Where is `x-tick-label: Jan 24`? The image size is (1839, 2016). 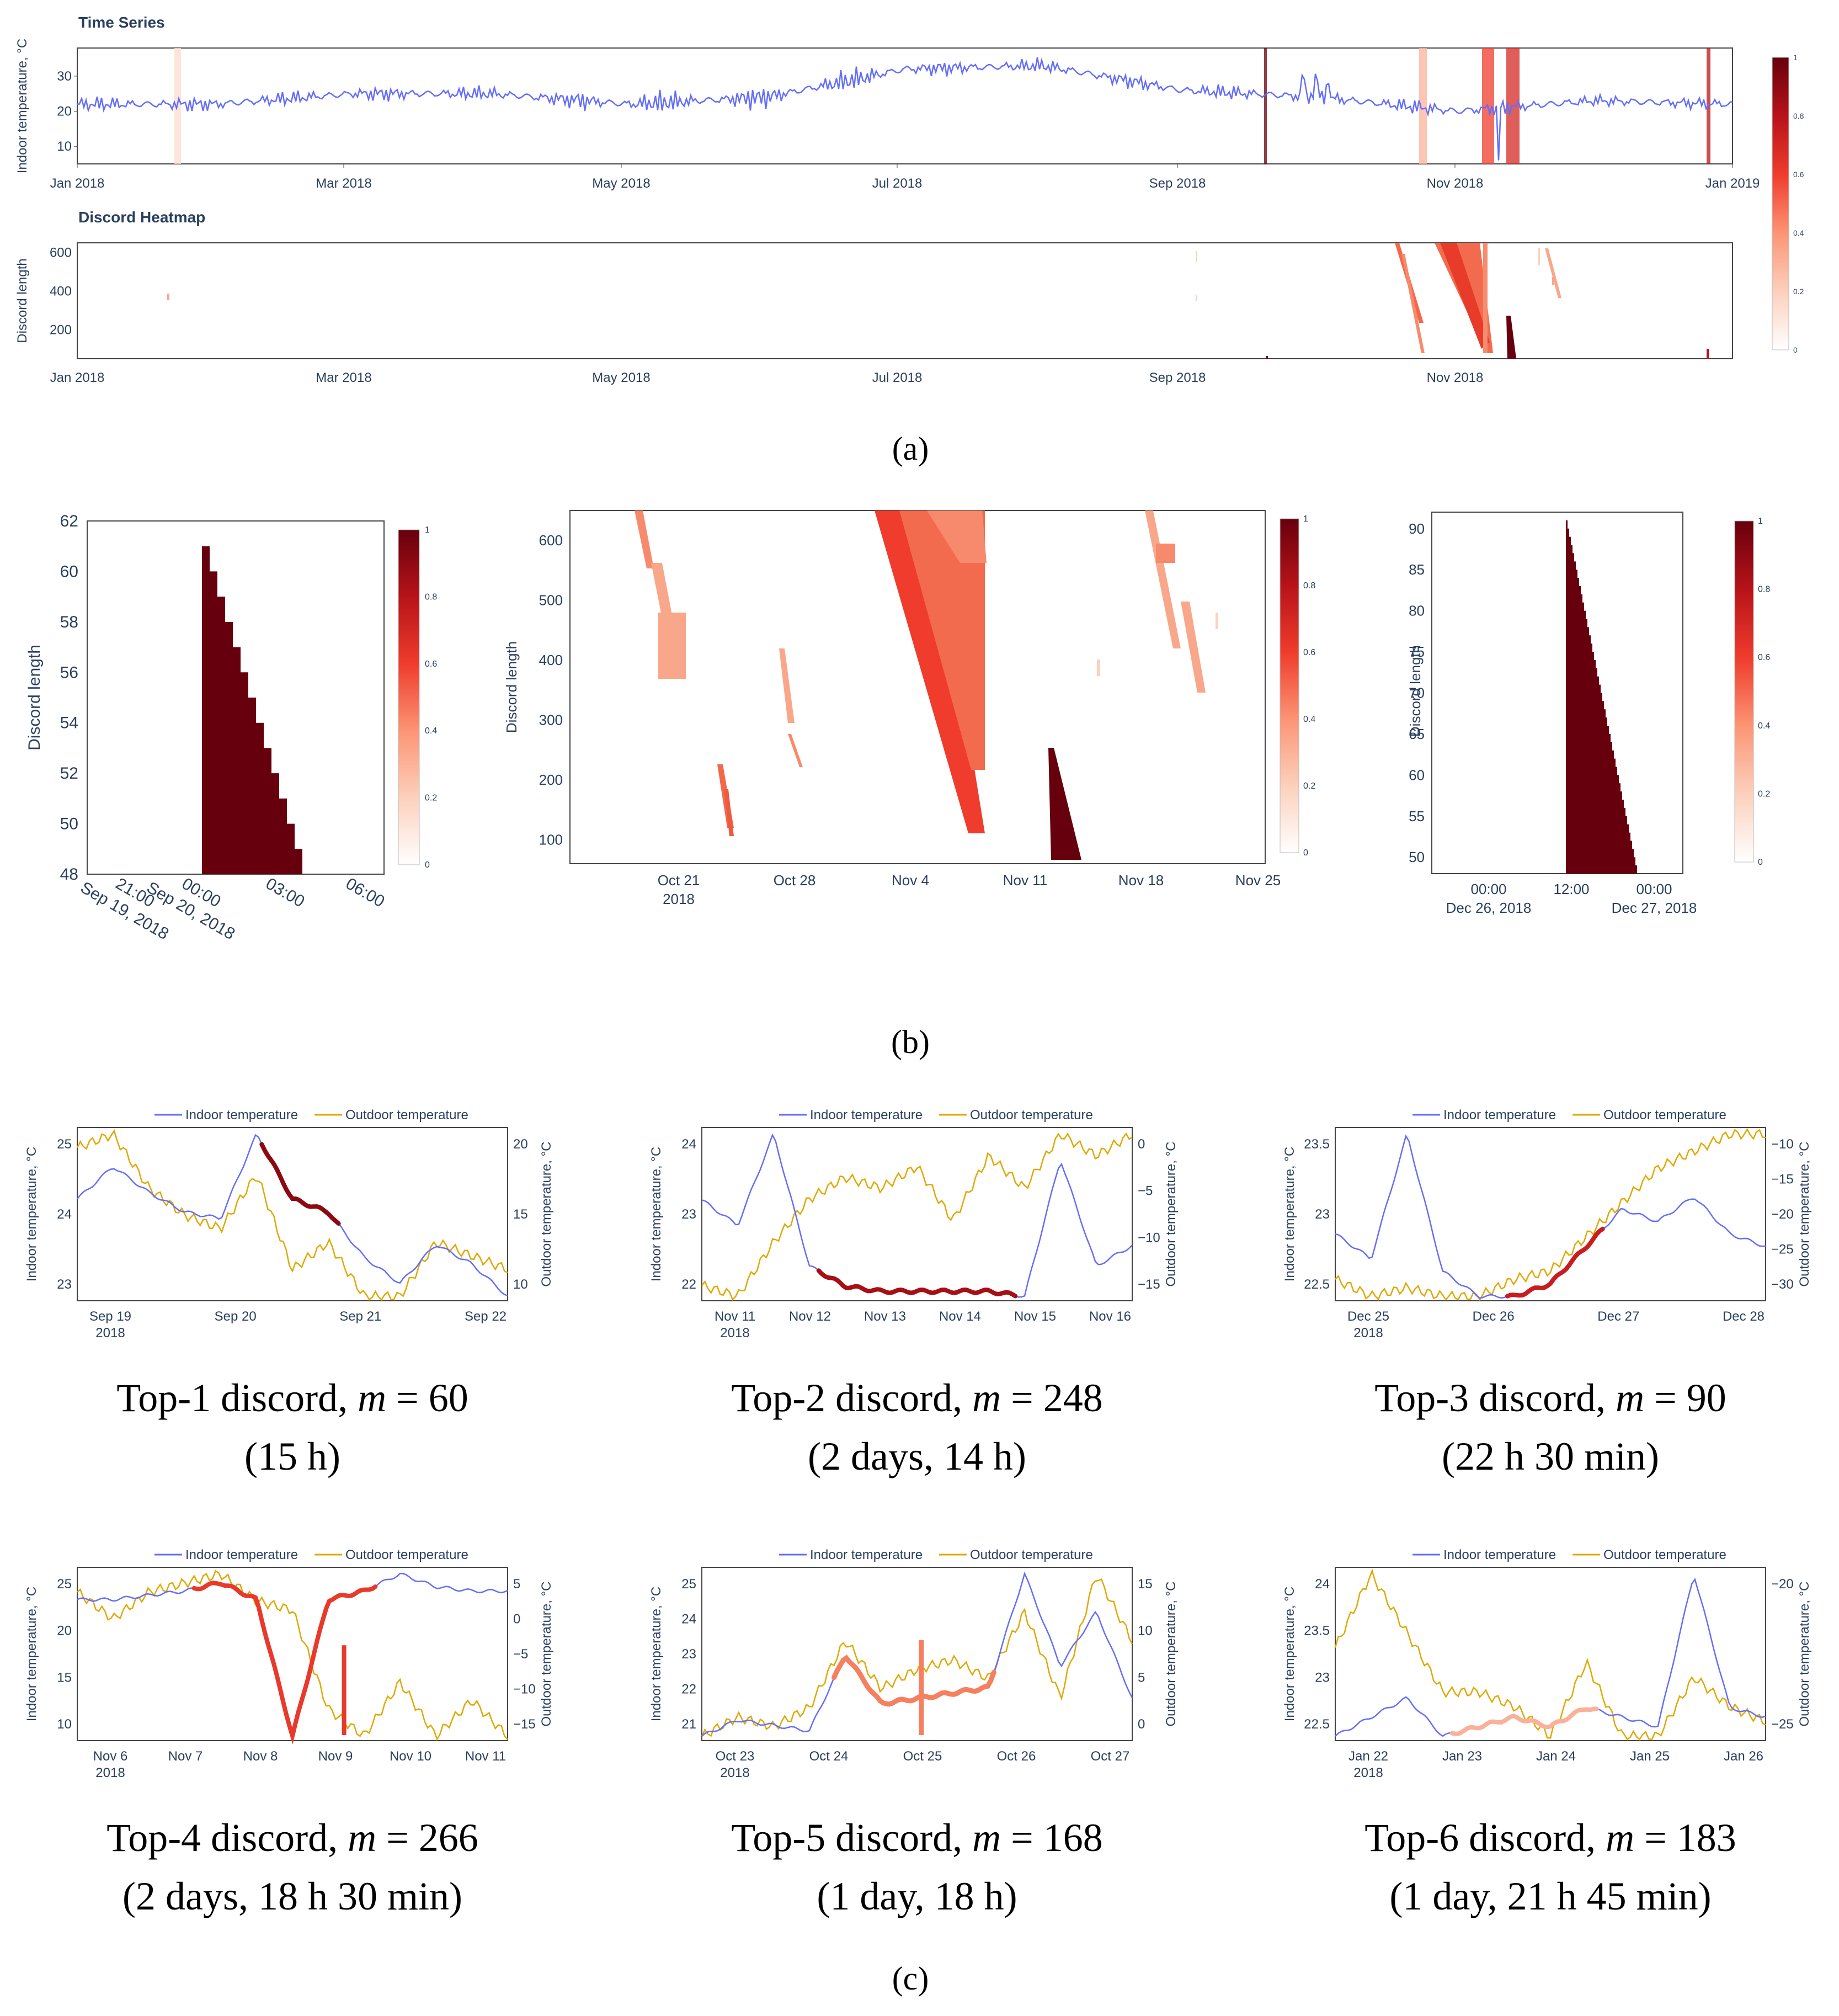 x-tick-label: Jan 24 is located at coordinates (1556, 1756).